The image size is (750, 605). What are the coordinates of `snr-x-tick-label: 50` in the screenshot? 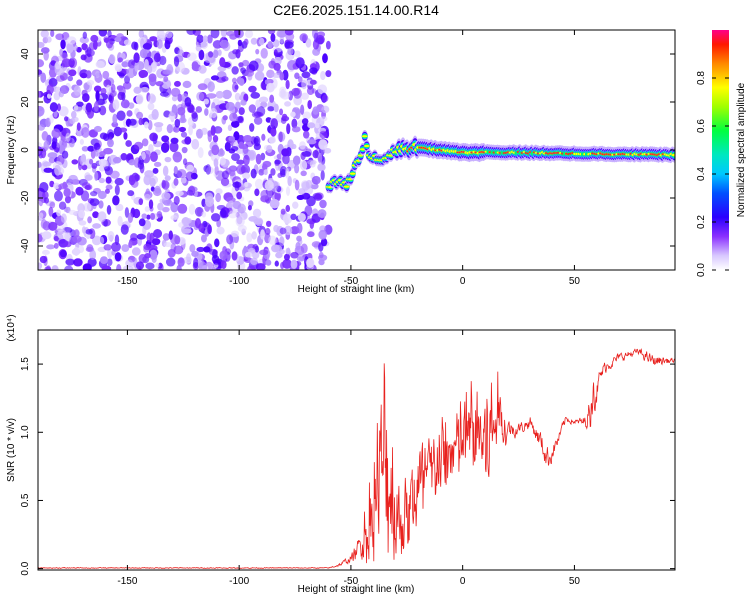 It's located at (575, 581).